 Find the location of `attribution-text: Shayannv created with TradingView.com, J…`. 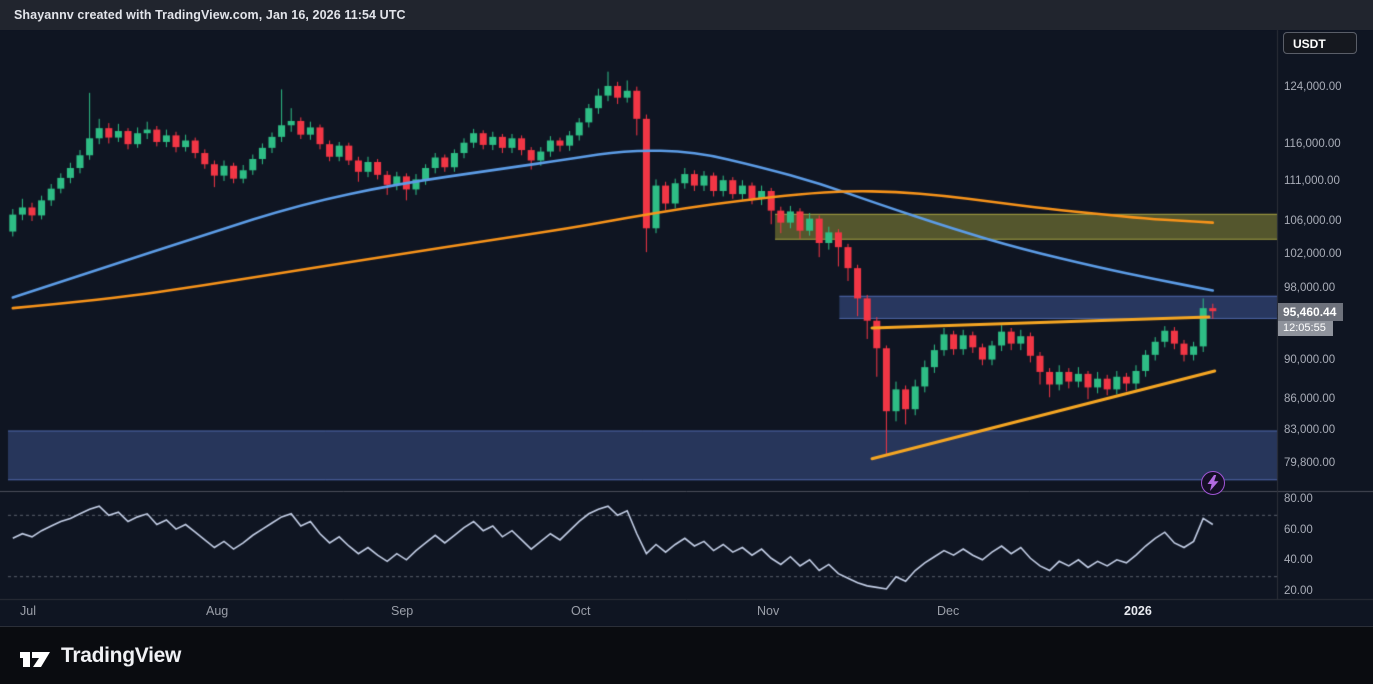

attribution-text: Shayannv created with TradingView.com, J… is located at coordinates (210, 15).